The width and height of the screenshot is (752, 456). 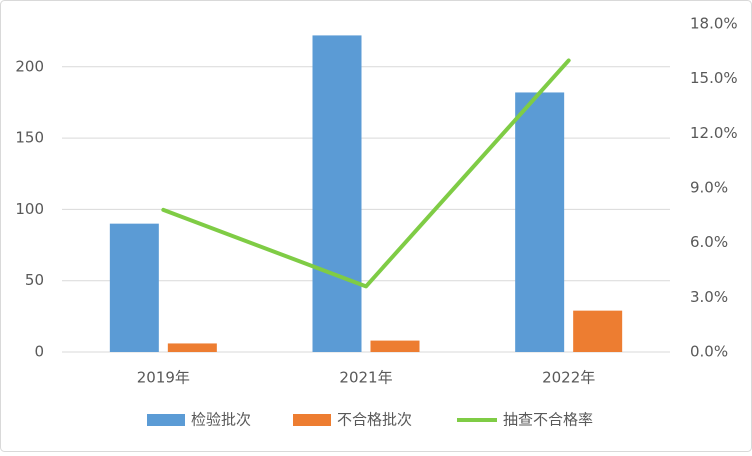 I want to click on legend-label: 抽查不合格率, so click(x=548, y=420).